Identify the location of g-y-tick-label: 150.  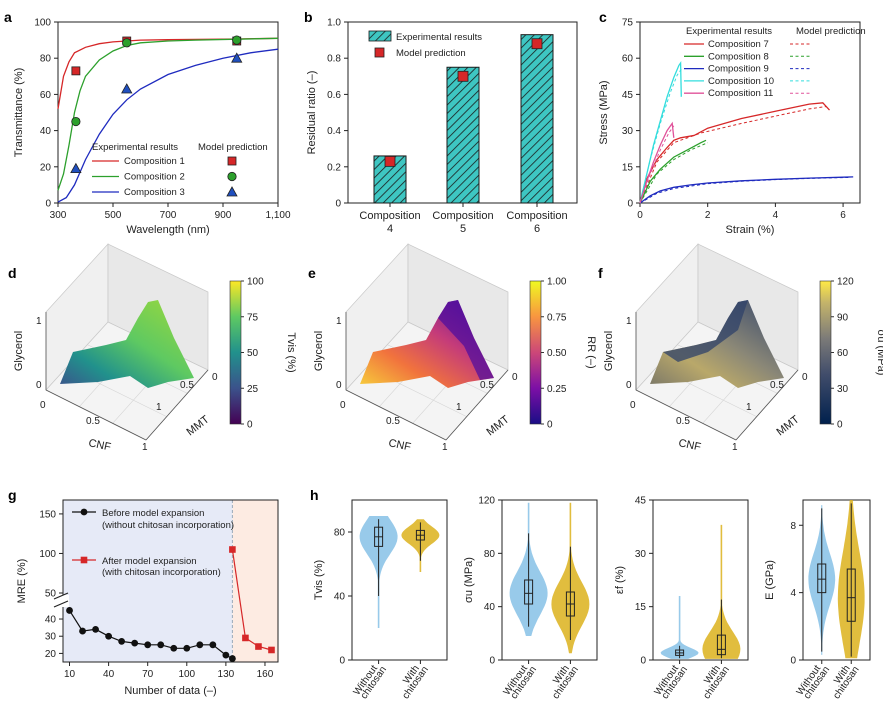
(47, 514).